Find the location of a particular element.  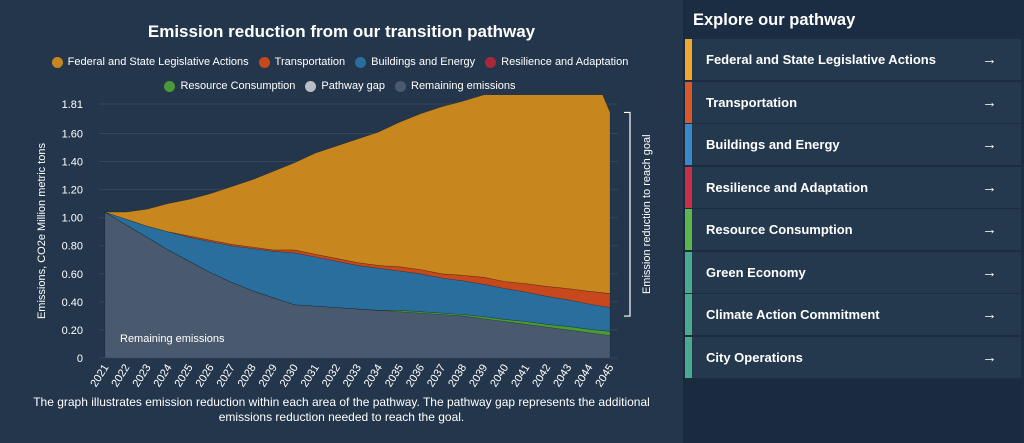

x-tick-label: 2034 is located at coordinates (373, 375).